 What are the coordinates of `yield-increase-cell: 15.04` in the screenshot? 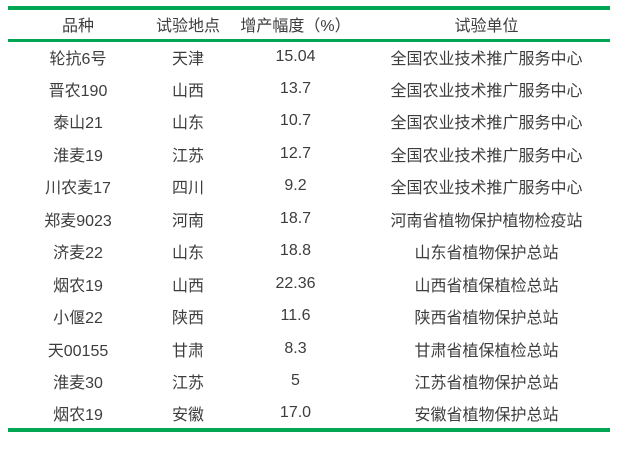 It's located at (295, 56).